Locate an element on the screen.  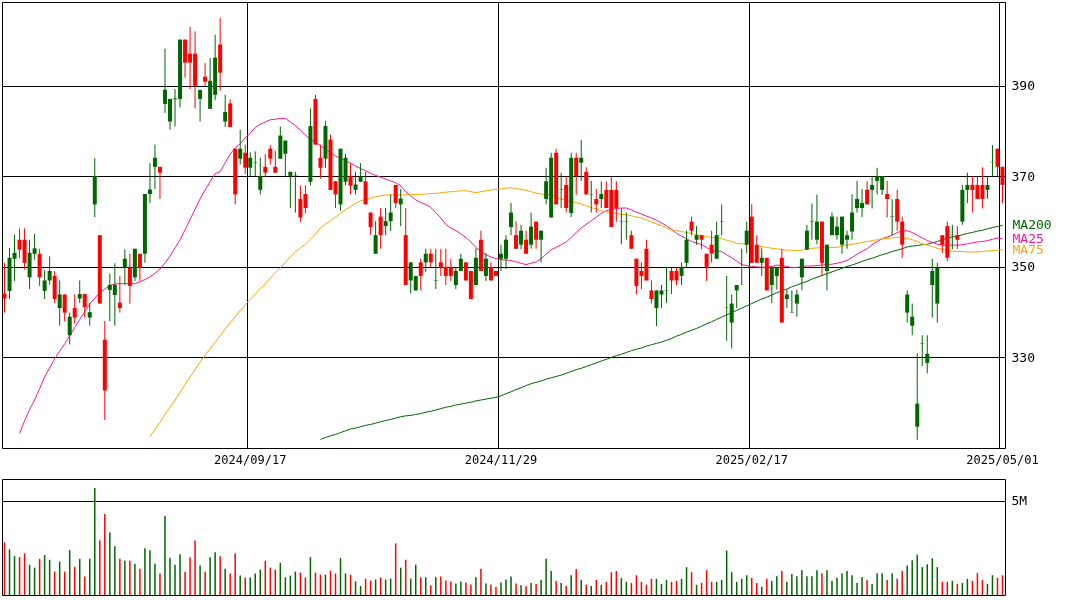
y-tick-label: 390 is located at coordinates (1023, 86).